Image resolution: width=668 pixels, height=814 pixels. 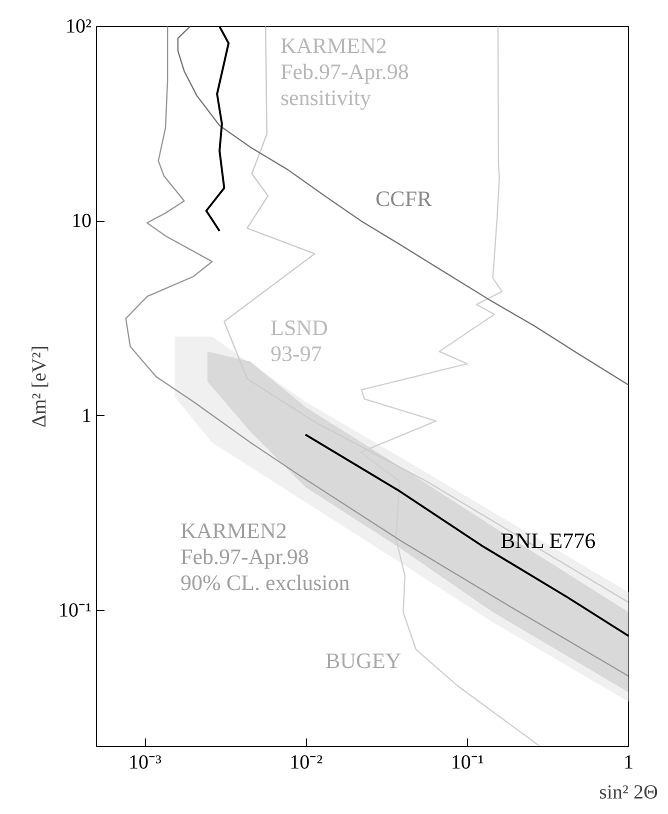 What do you see at coordinates (344, 71) in the screenshot?
I see `annotation: KARMEN2 Feb.97-Apr.98 sensitivity` at bounding box center [344, 71].